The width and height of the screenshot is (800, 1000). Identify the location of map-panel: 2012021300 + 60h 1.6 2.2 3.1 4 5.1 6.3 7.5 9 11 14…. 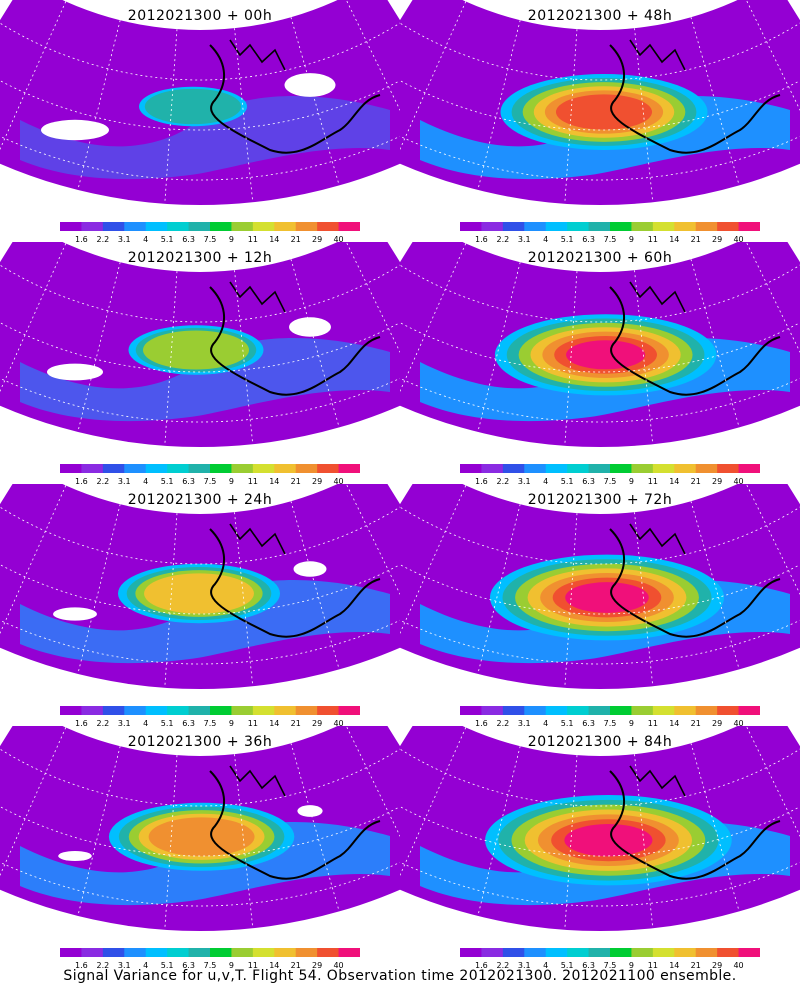
(600, 364).